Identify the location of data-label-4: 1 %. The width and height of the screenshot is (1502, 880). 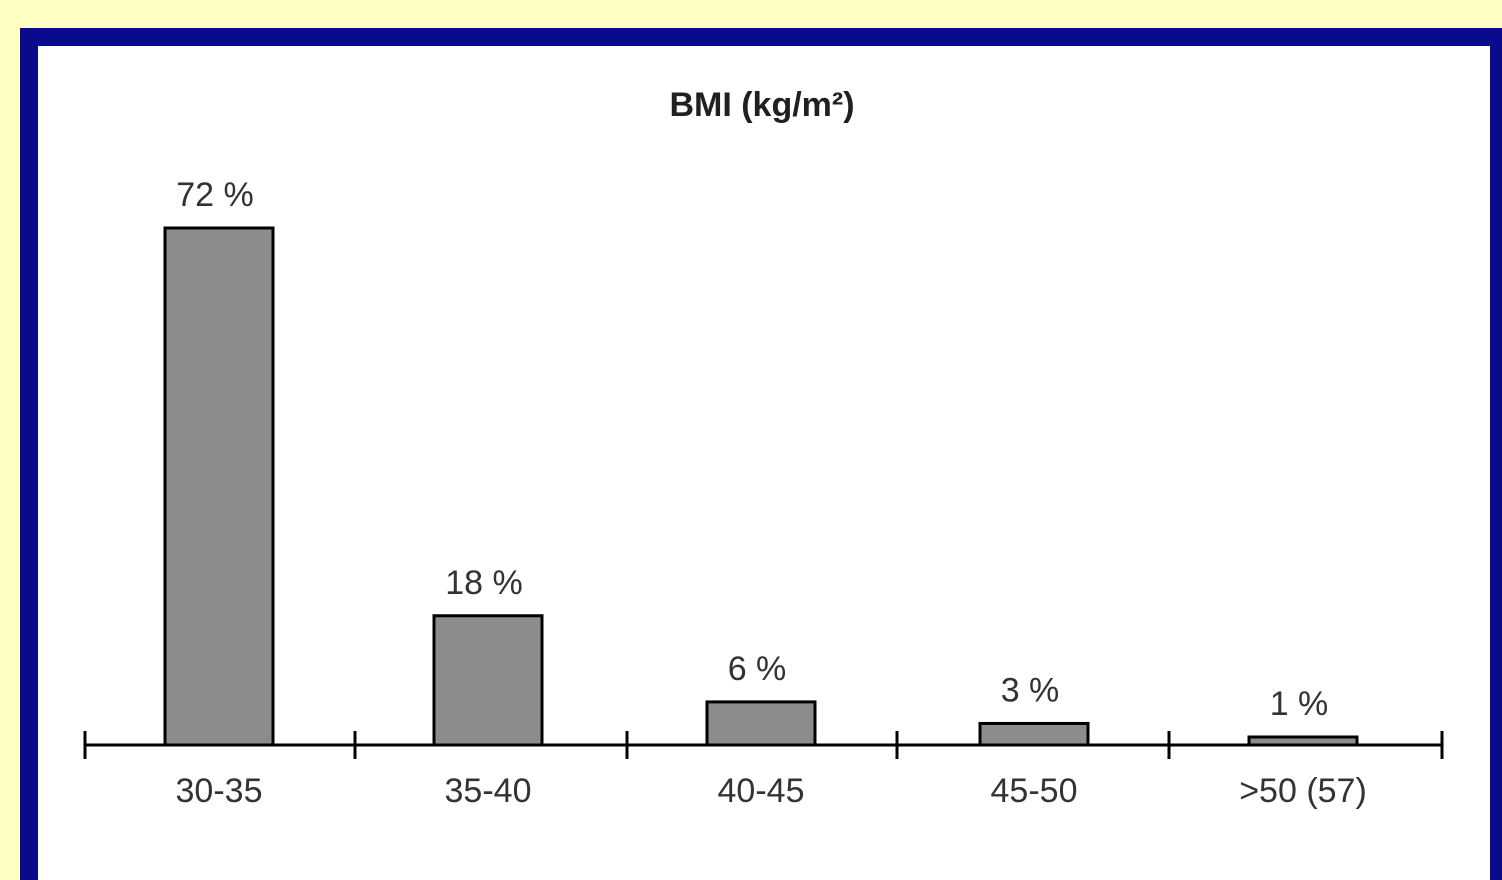
(1299, 704).